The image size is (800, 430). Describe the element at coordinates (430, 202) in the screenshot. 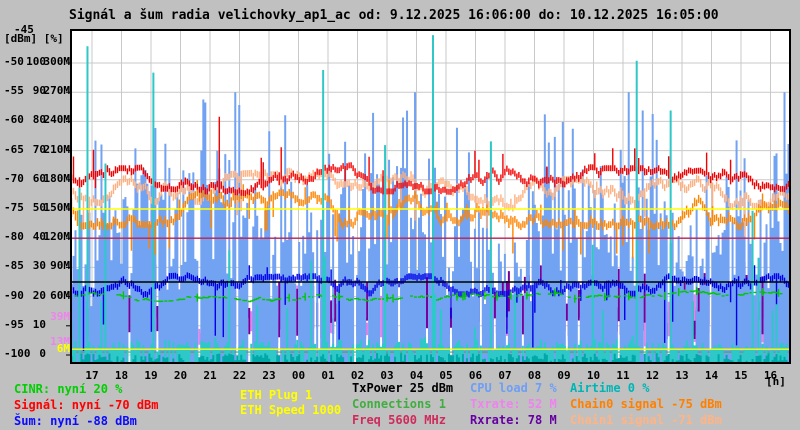

I see `series-chain1_signal` at that location.